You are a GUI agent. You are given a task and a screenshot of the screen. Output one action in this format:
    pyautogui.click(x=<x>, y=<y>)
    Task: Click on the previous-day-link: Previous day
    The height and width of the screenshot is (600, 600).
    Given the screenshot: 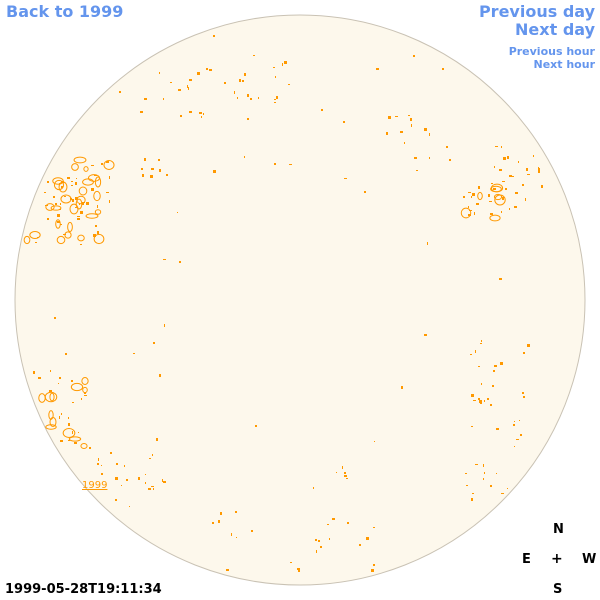 What is the action you would take?
    pyautogui.click(x=536, y=11)
    